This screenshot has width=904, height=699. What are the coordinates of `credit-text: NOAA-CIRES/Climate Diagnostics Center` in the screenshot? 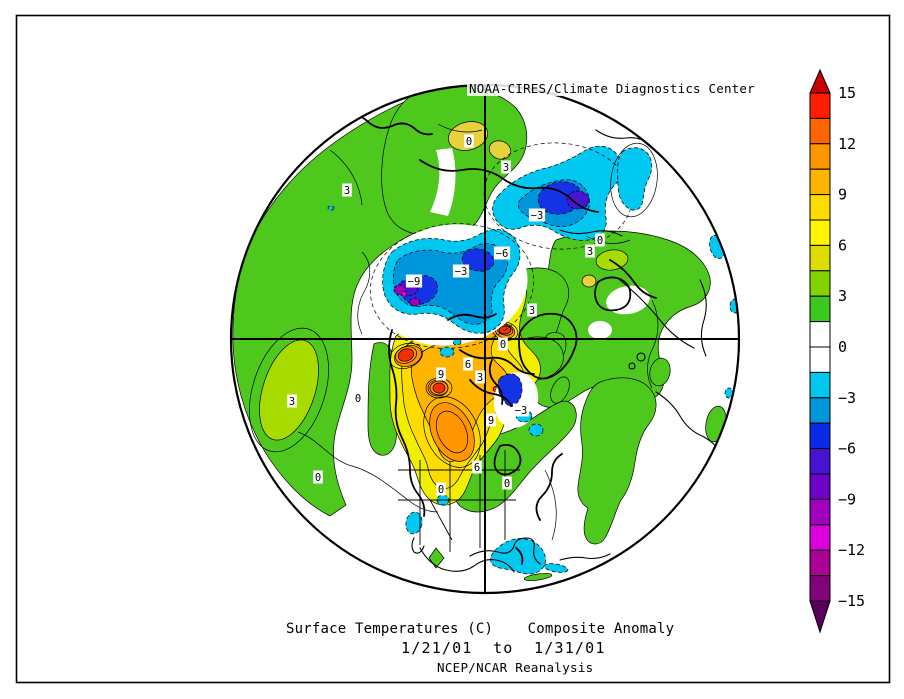 It's located at (612, 88).